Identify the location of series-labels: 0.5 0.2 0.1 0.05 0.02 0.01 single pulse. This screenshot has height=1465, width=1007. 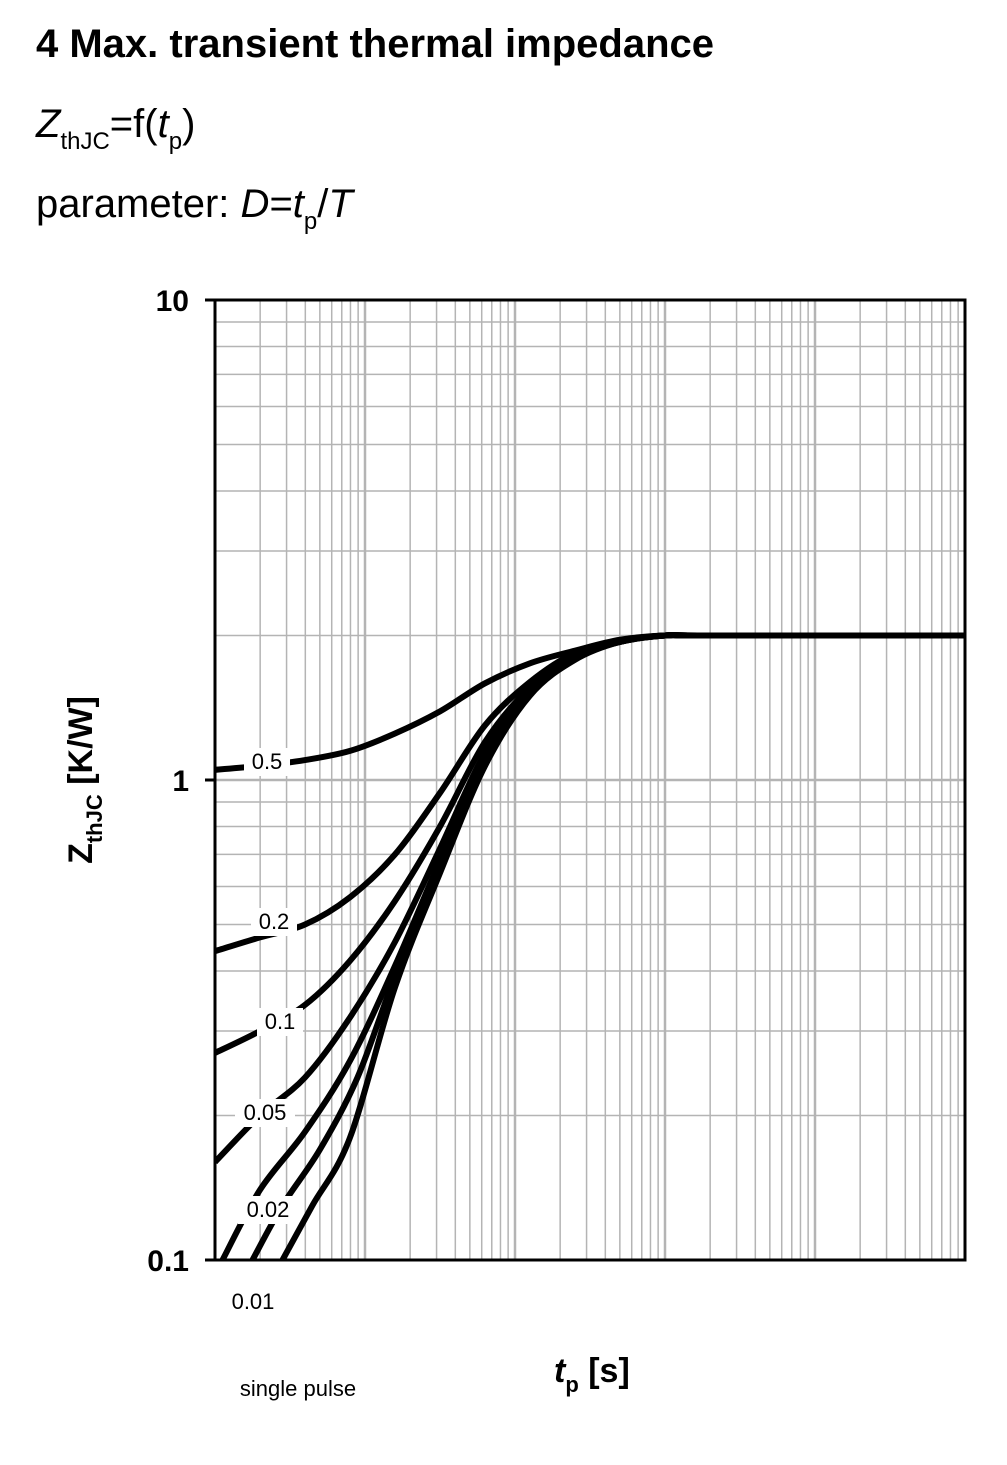
(294, 1074).